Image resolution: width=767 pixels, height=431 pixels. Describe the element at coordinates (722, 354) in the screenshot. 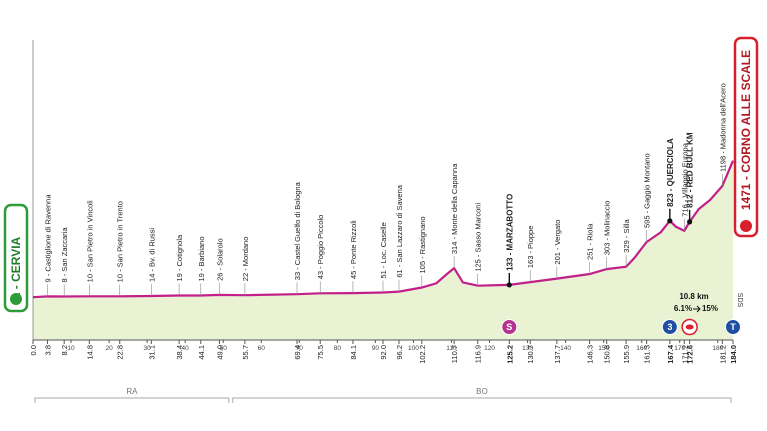

I see `km-label: 181.2` at that location.